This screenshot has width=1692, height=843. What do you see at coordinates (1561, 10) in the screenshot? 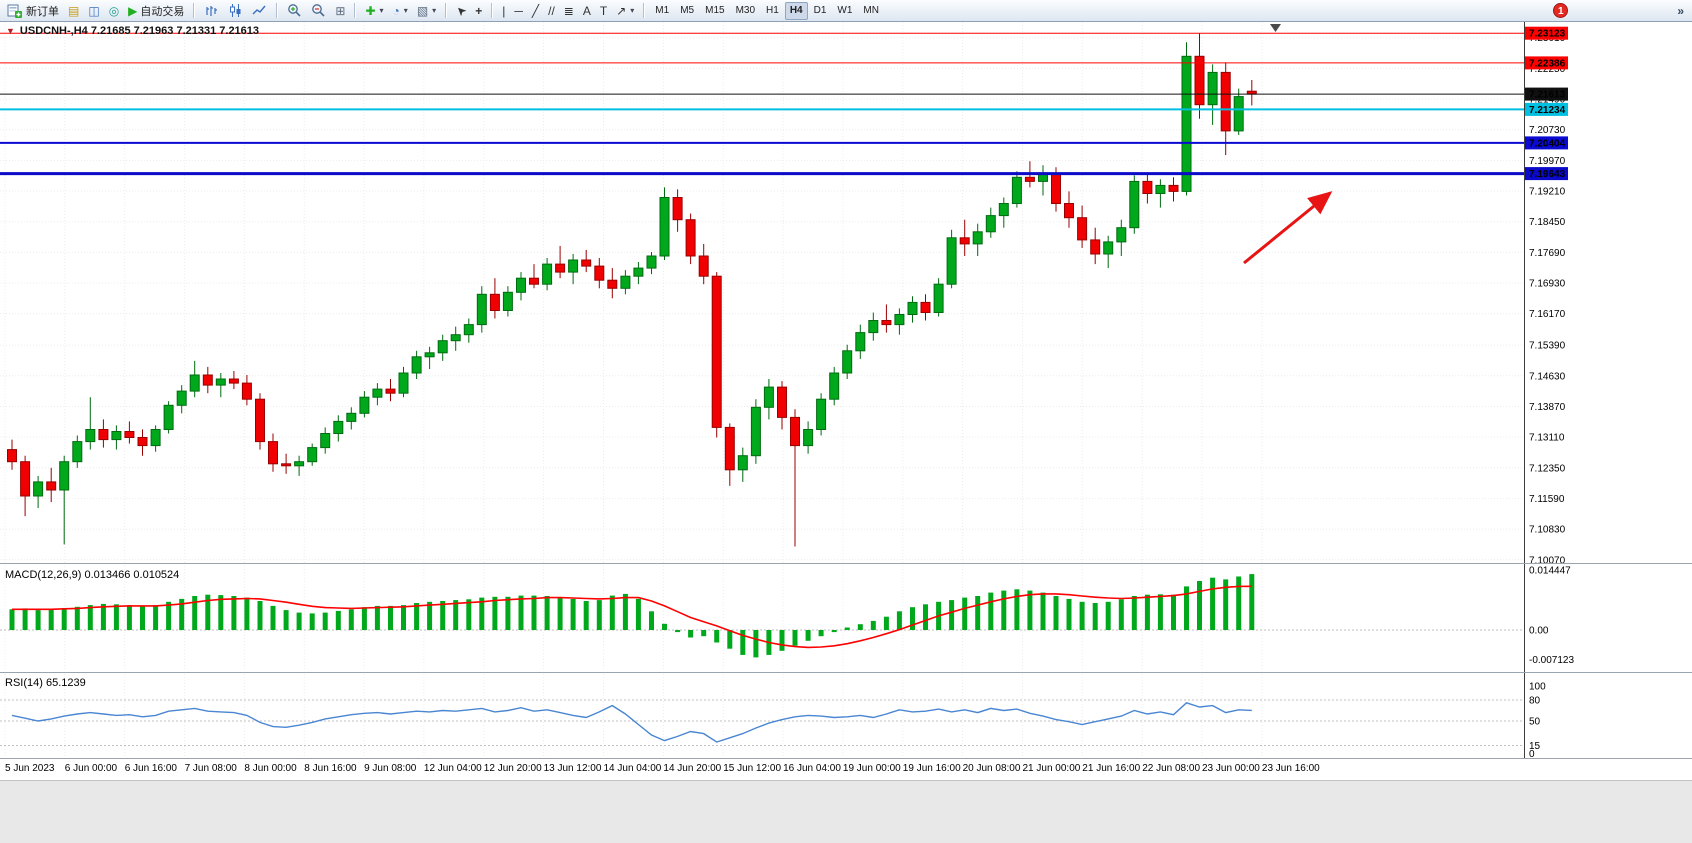
I see `notification-badge: 1` at bounding box center [1561, 10].